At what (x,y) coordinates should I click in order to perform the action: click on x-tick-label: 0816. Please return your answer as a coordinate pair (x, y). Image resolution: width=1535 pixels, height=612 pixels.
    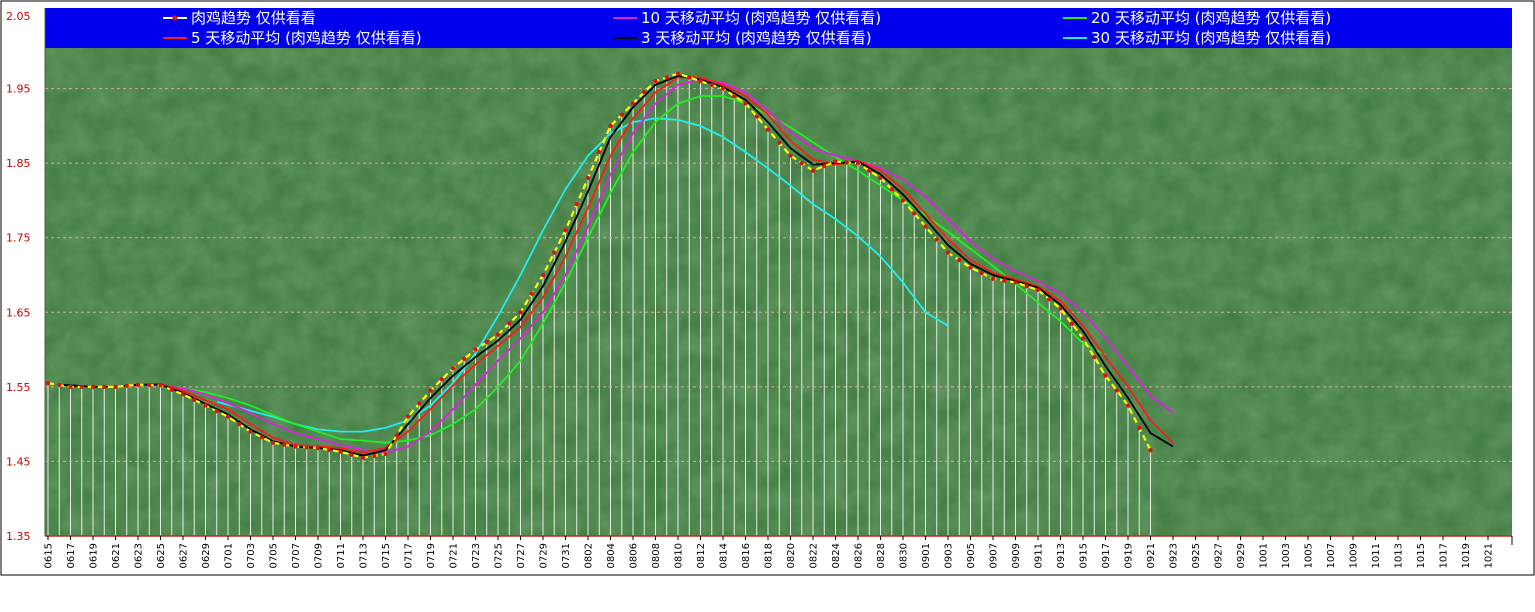
    Looking at the image, I should click on (746, 555).